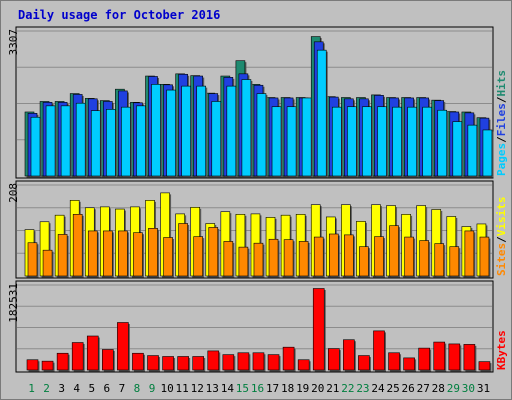  What do you see at coordinates (119, 15) in the screenshot?
I see `chart-title: Daily usage for October 2016` at bounding box center [119, 15].